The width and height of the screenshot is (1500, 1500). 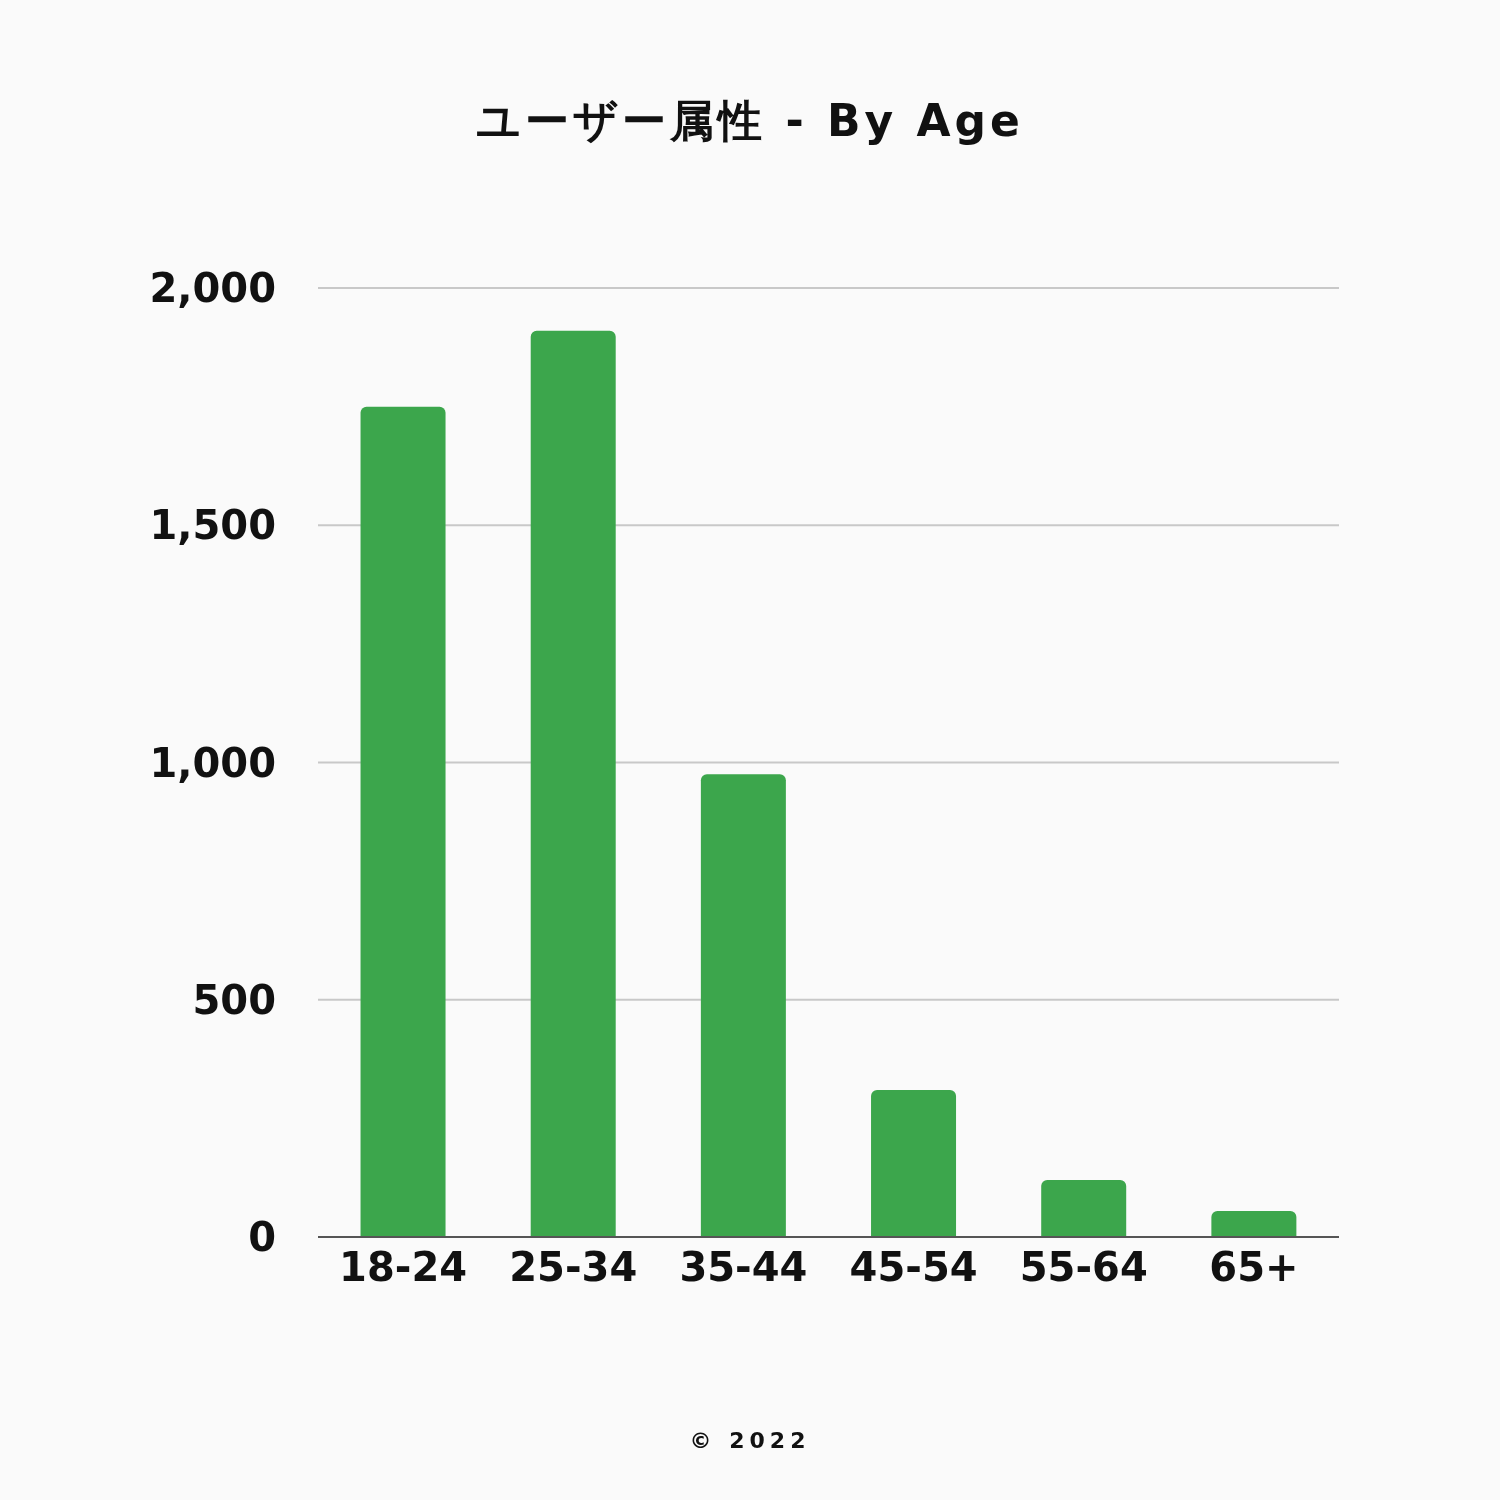 What do you see at coordinates (750, 121) in the screenshot?
I see `chart-title: ユーザー属性 - By Age` at bounding box center [750, 121].